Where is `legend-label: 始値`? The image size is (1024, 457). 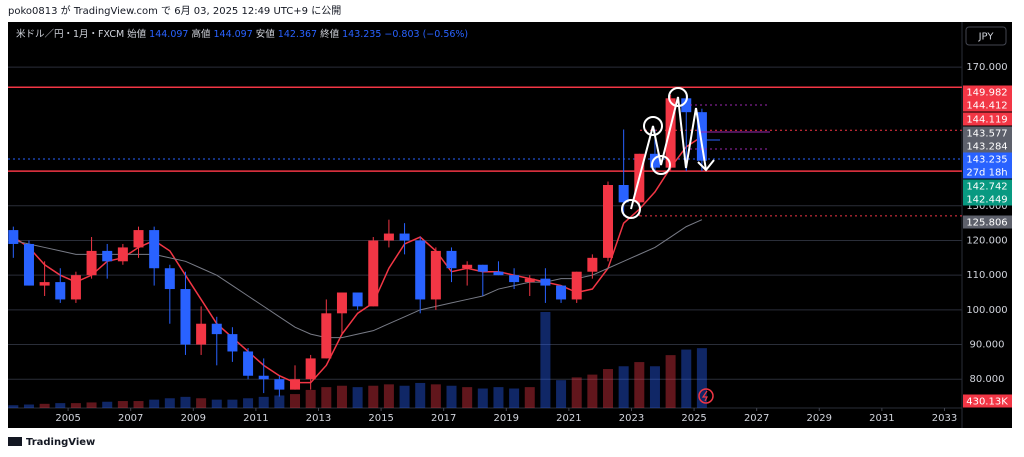 legend-label: 始値 is located at coordinates (137, 34).